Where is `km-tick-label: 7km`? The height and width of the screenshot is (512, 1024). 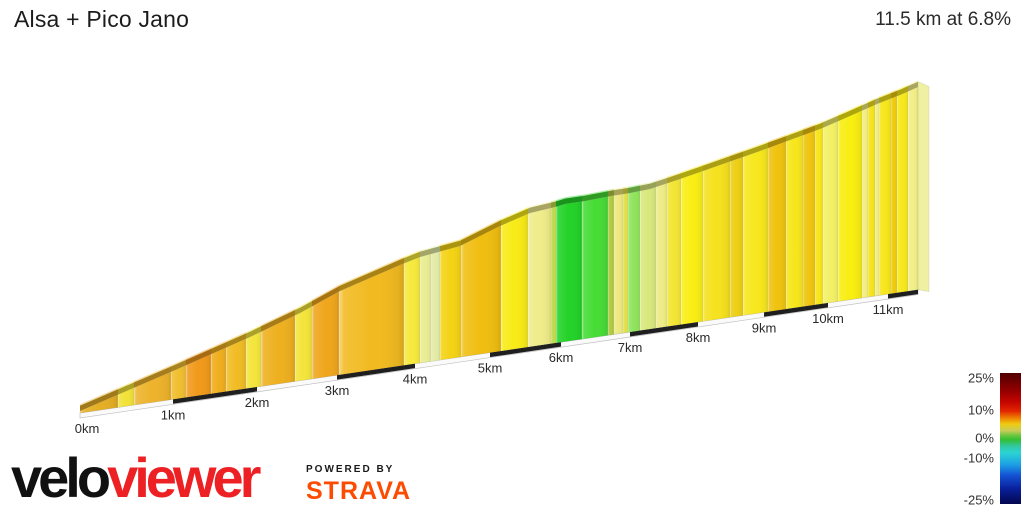
km-tick-label: 7km is located at coordinates (630, 347).